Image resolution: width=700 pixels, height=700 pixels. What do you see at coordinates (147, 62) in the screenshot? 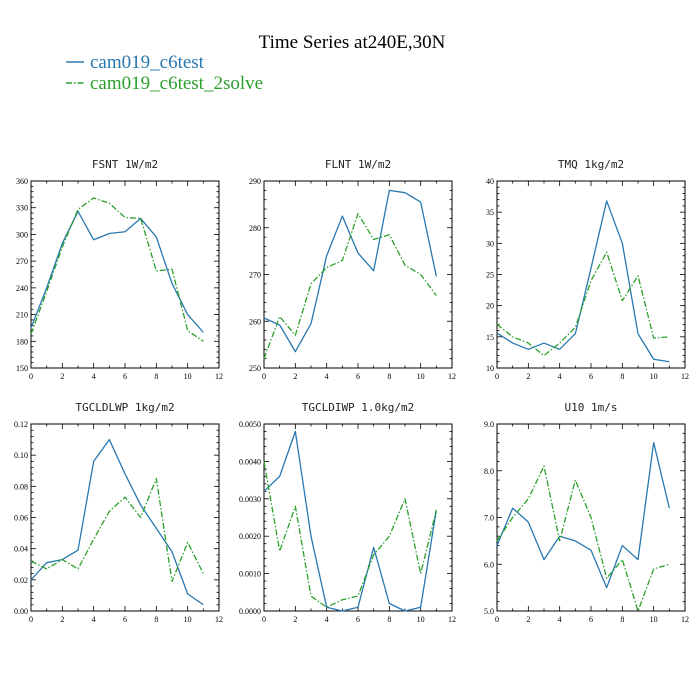
I see `legend-label-cam019-c6test: cam019_c6test` at bounding box center [147, 62].